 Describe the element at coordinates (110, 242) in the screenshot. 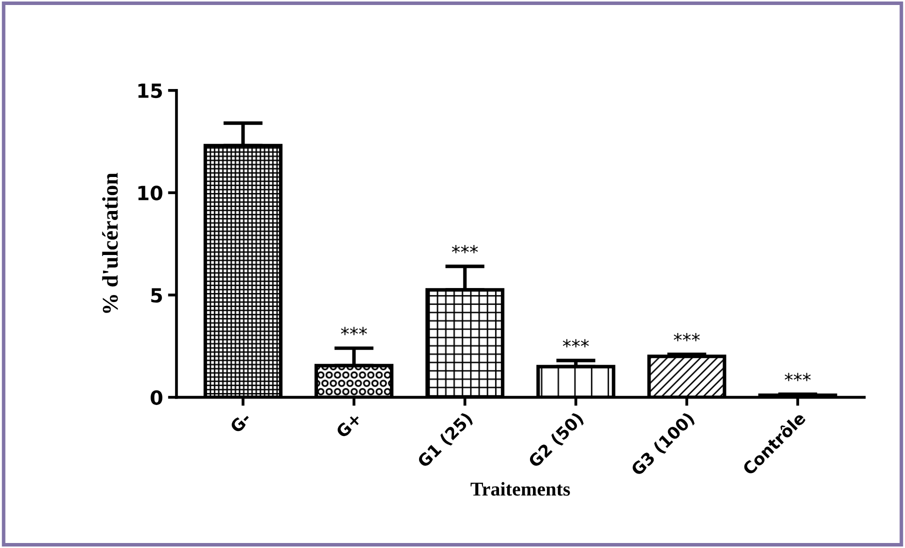

I see `y-axis-title: % d'ulcération` at that location.